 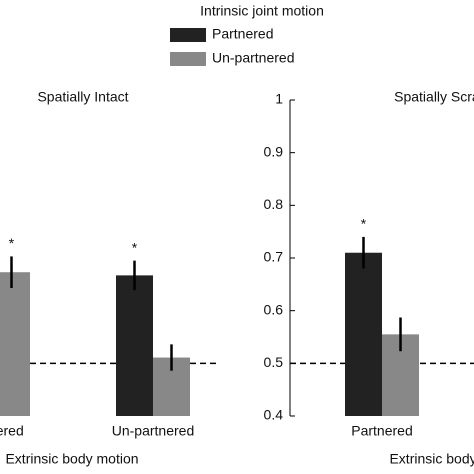 What do you see at coordinates (242, 34) in the screenshot?
I see `legend-label: Partnered` at bounding box center [242, 34].